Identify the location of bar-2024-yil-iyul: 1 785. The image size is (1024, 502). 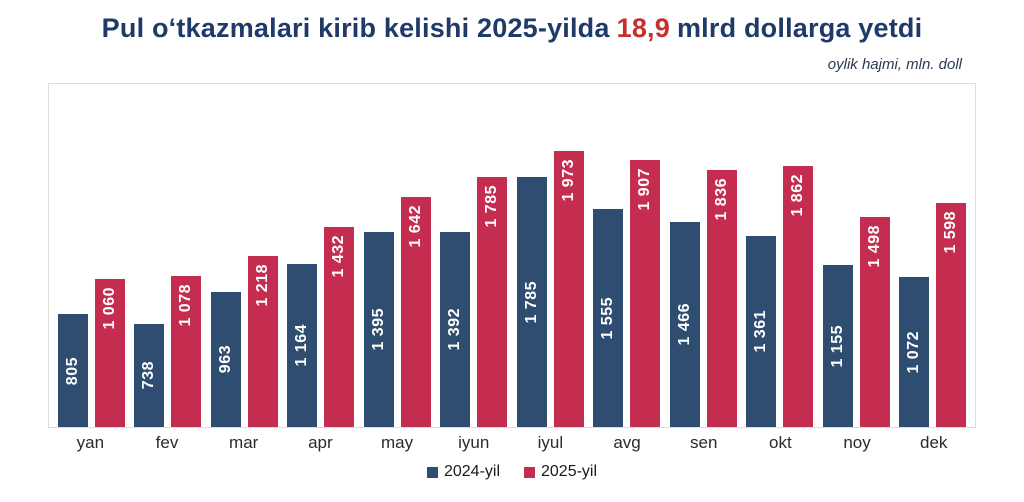
(531, 302).